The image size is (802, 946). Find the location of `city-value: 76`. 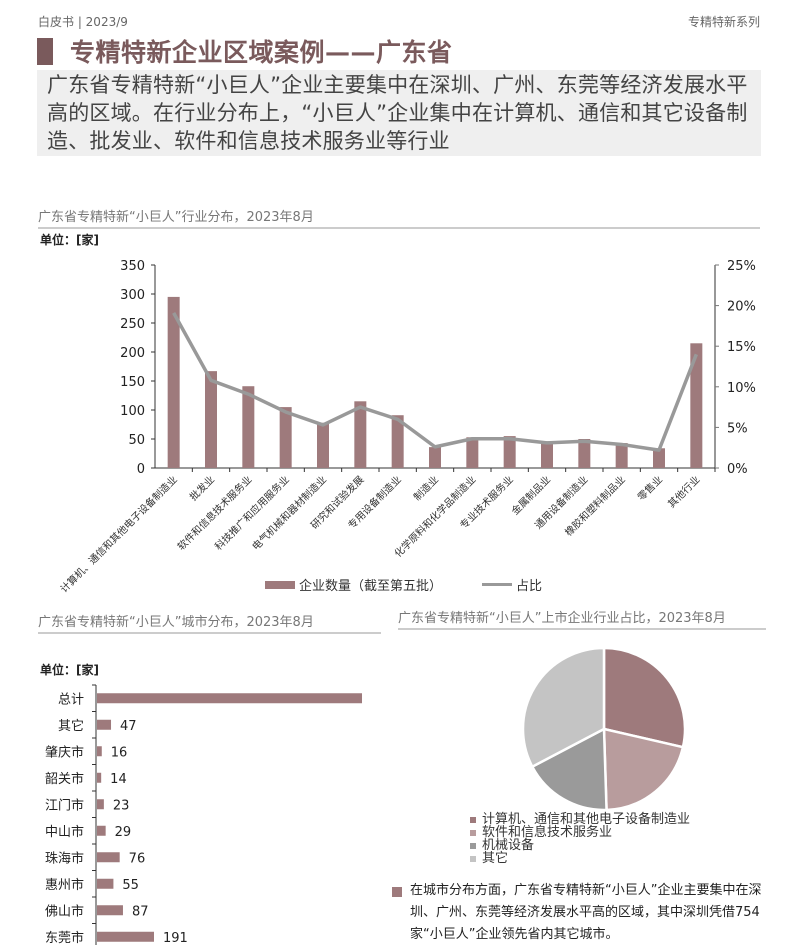

city-value: 76 is located at coordinates (137, 858).